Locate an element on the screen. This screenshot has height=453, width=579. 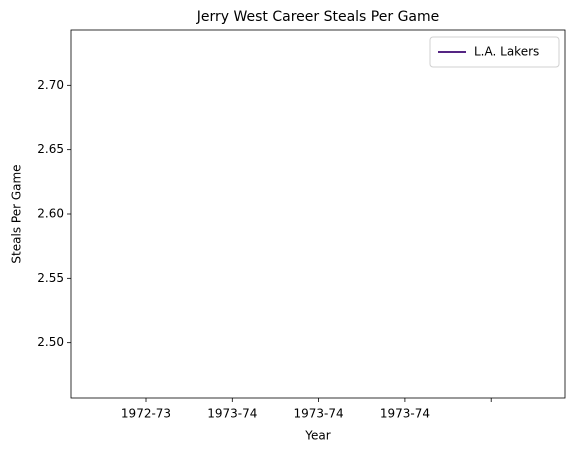
y-tick-label: 2.60 is located at coordinates (50, 214).